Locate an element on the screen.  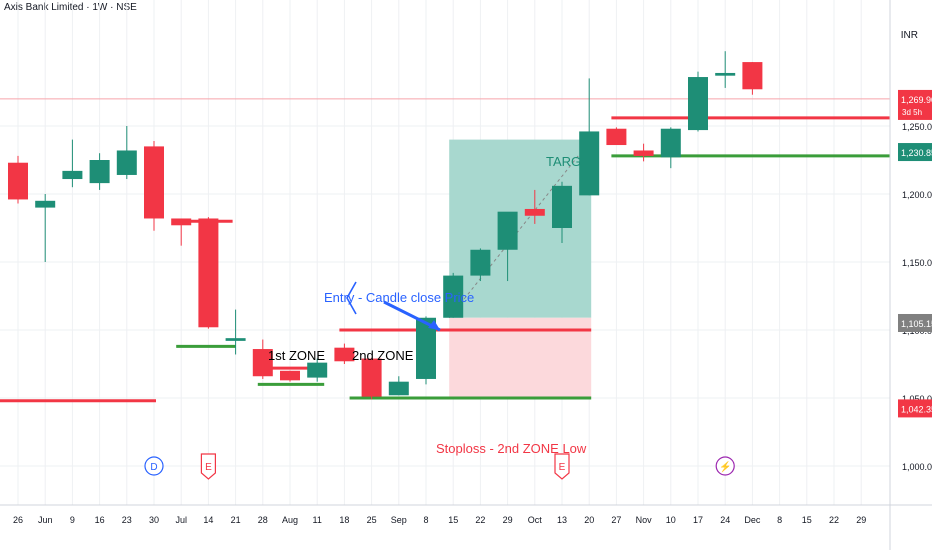
entry-arrow-icon is located at coordinates (351, 298).